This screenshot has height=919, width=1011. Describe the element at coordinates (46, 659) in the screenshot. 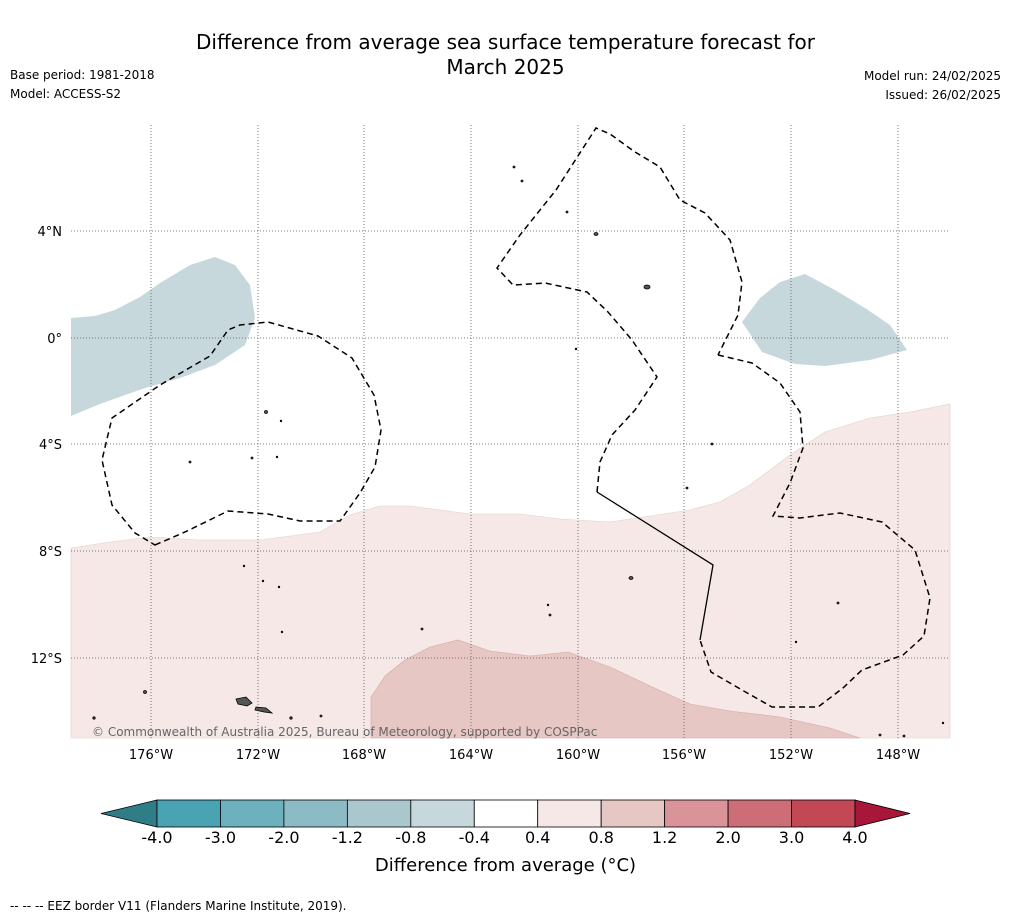

I see `lat-label-12s: 12°S` at that location.